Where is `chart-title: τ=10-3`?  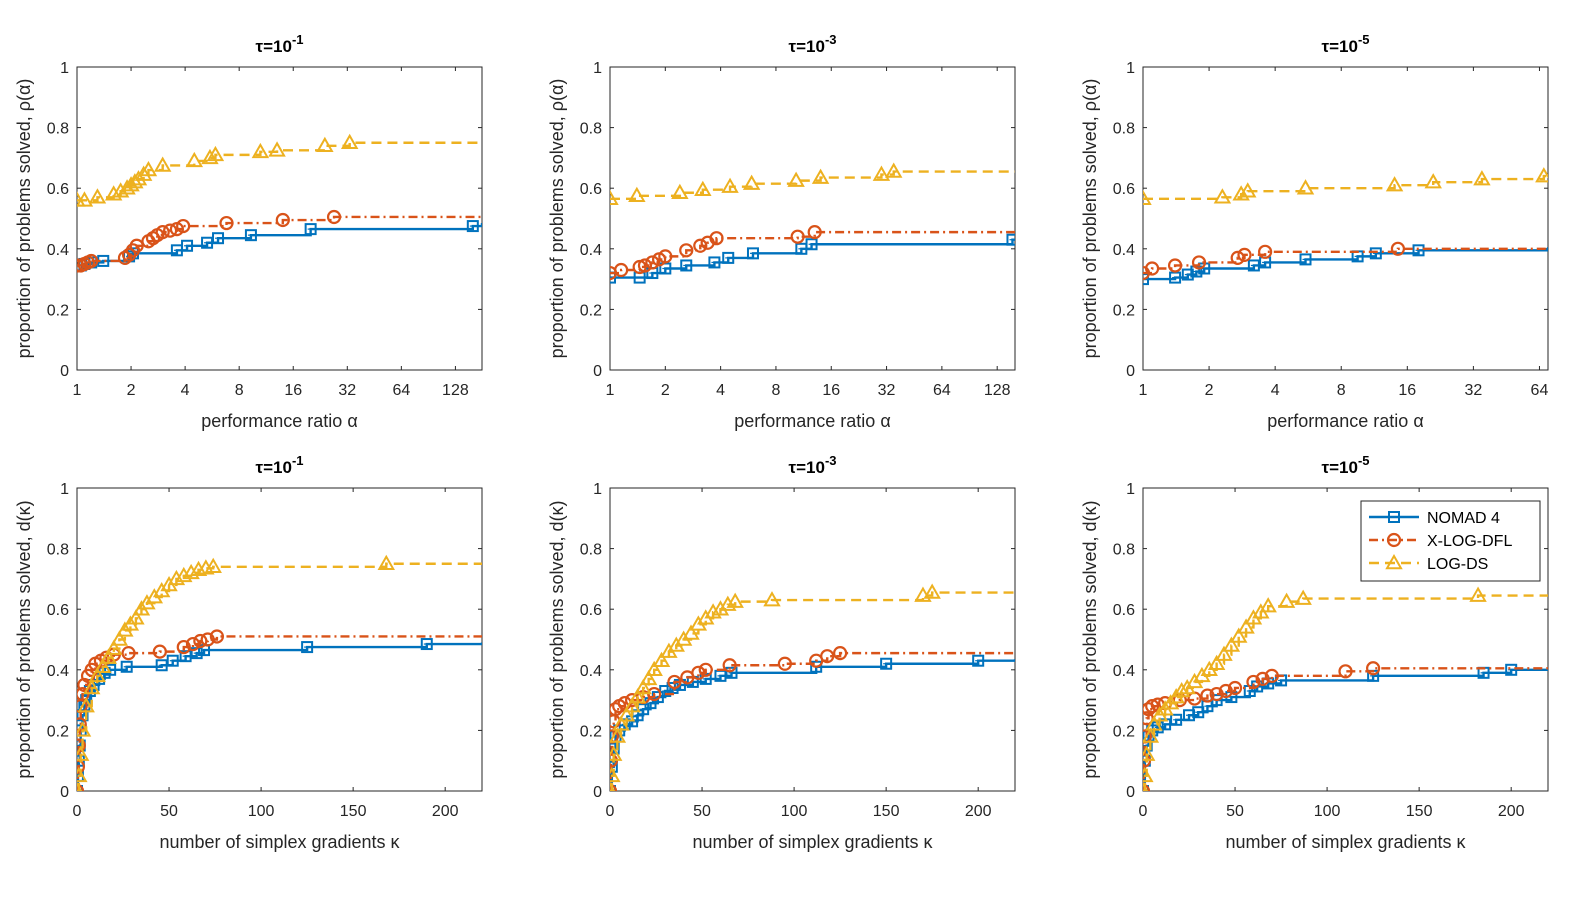
chart-title: τ=10-3 is located at coordinates (813, 465).